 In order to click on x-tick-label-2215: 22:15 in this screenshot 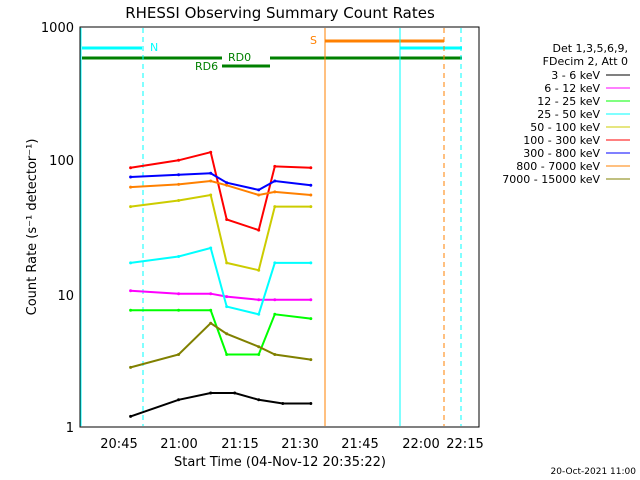, I will do `click(464, 444)`.